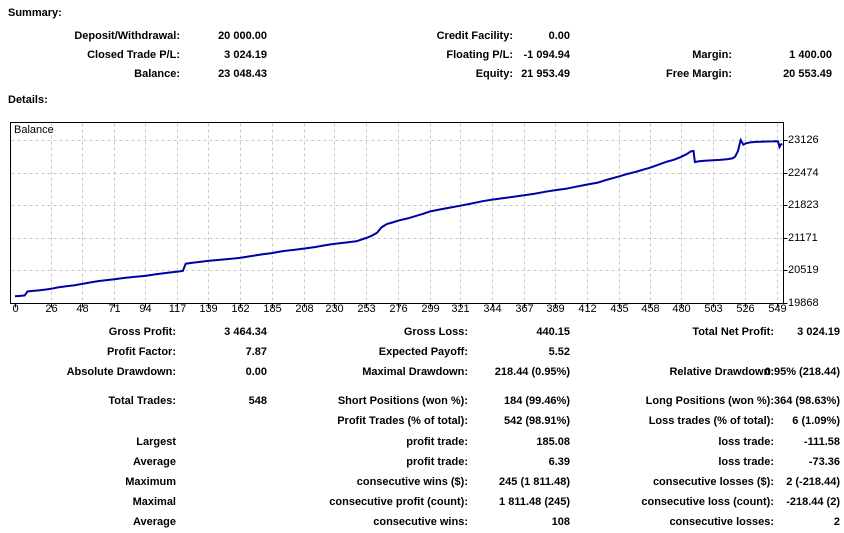 This screenshot has height=533, width=844. Describe the element at coordinates (813, 482) in the screenshot. I see `stat-value: 2 (-218.44)` at that location.